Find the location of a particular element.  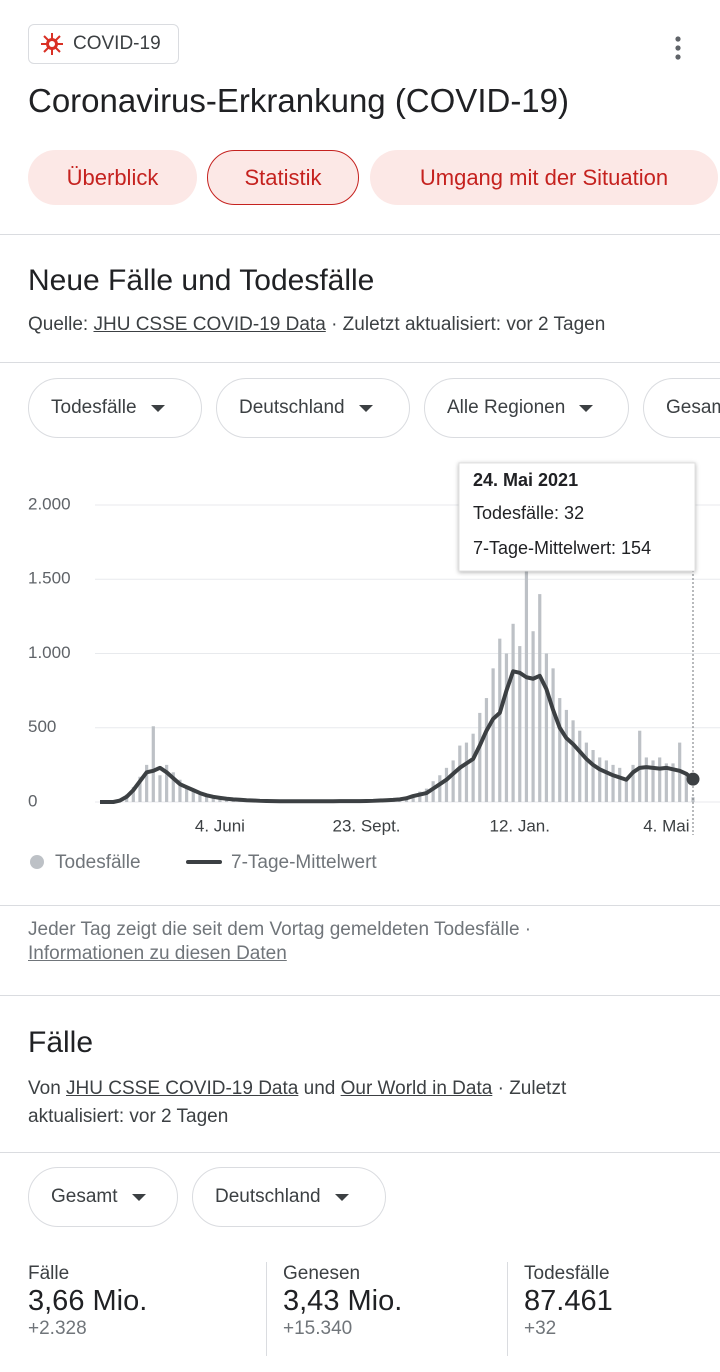

source-link: Our World in Data is located at coordinates (416, 1088).